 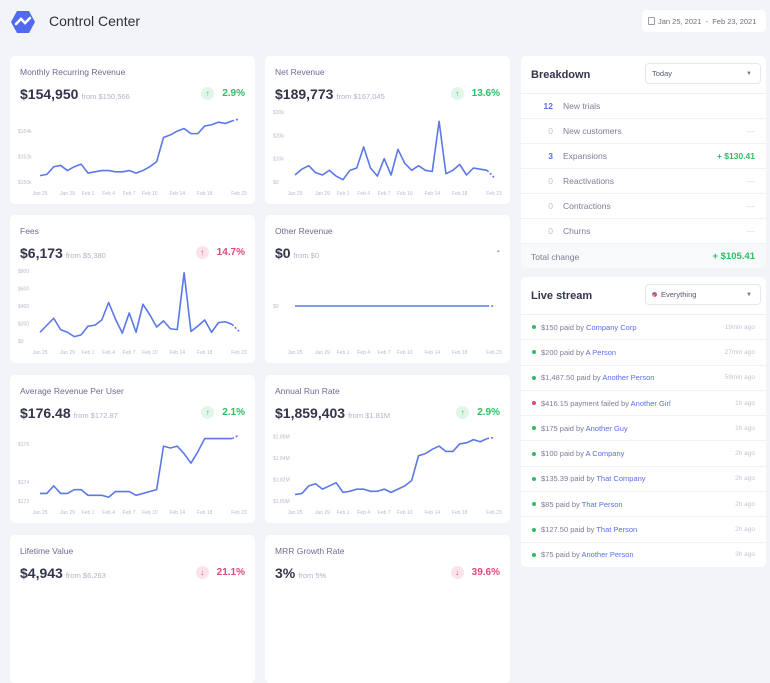 I want to click on metric-value-text: $1,859,403, so click(x=310, y=413).